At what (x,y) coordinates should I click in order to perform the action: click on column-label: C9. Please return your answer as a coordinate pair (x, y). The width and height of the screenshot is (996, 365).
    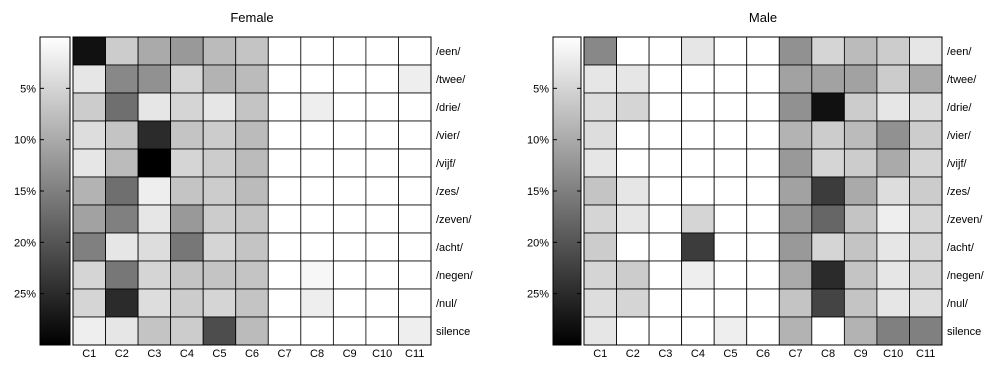
    Looking at the image, I should click on (861, 354).